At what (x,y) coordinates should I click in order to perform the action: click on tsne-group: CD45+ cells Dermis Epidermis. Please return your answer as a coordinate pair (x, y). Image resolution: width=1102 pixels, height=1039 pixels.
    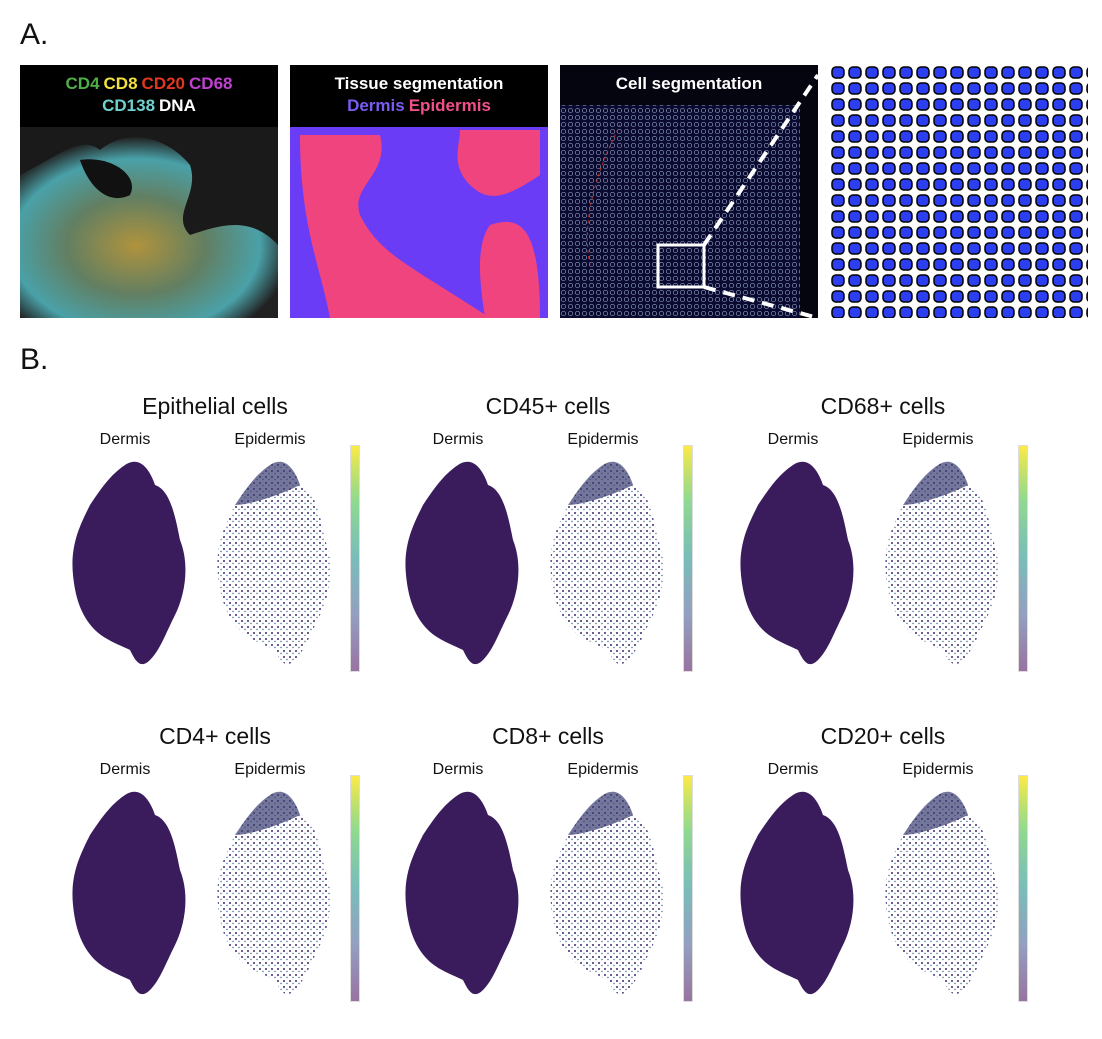
    Looking at the image, I should click on (558, 538).